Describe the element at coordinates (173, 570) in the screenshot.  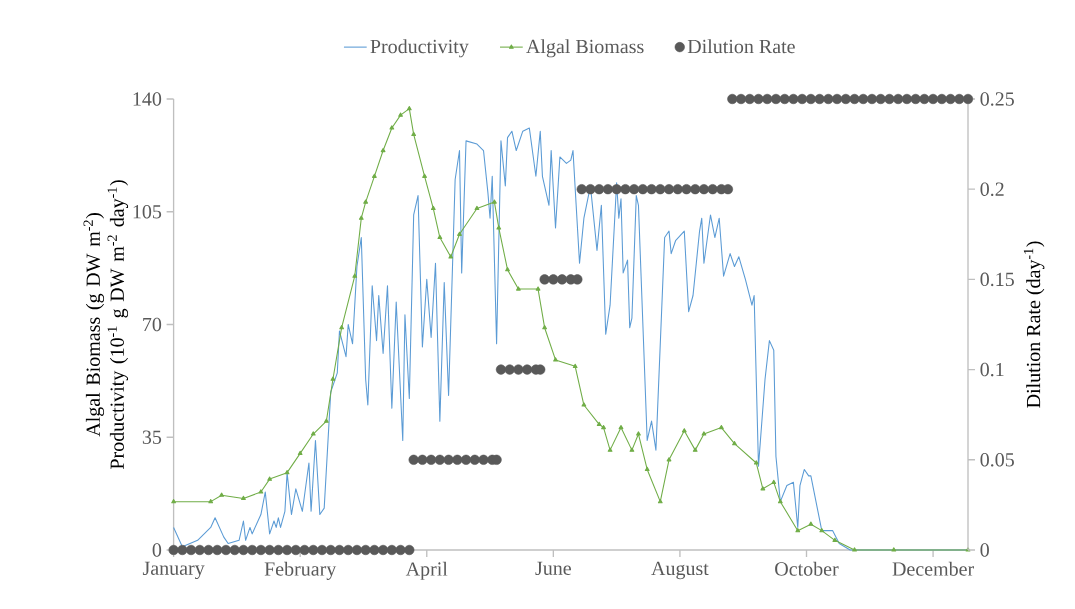
I see `x-tick-label: January` at that location.